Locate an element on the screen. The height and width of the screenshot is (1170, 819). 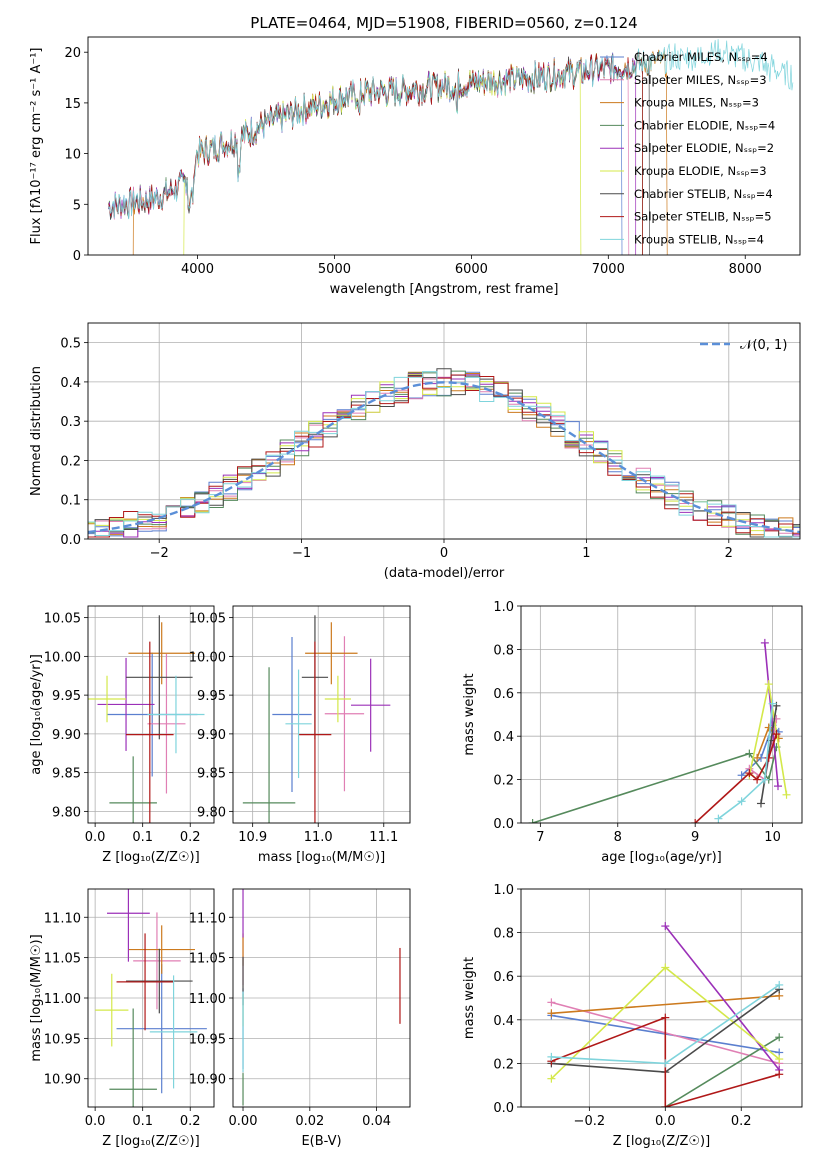
x-tick-label: −1 is located at coordinates (301, 553).